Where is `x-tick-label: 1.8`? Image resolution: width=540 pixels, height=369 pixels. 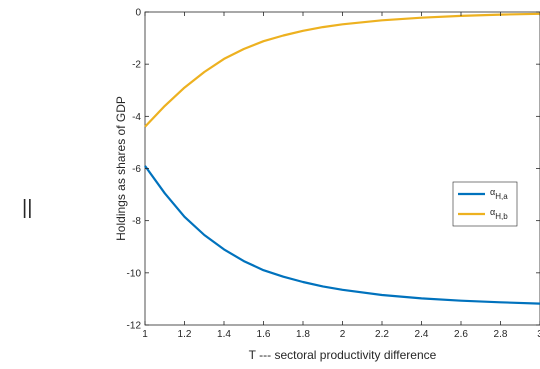 x-tick-label: 1.8 is located at coordinates (303, 334).